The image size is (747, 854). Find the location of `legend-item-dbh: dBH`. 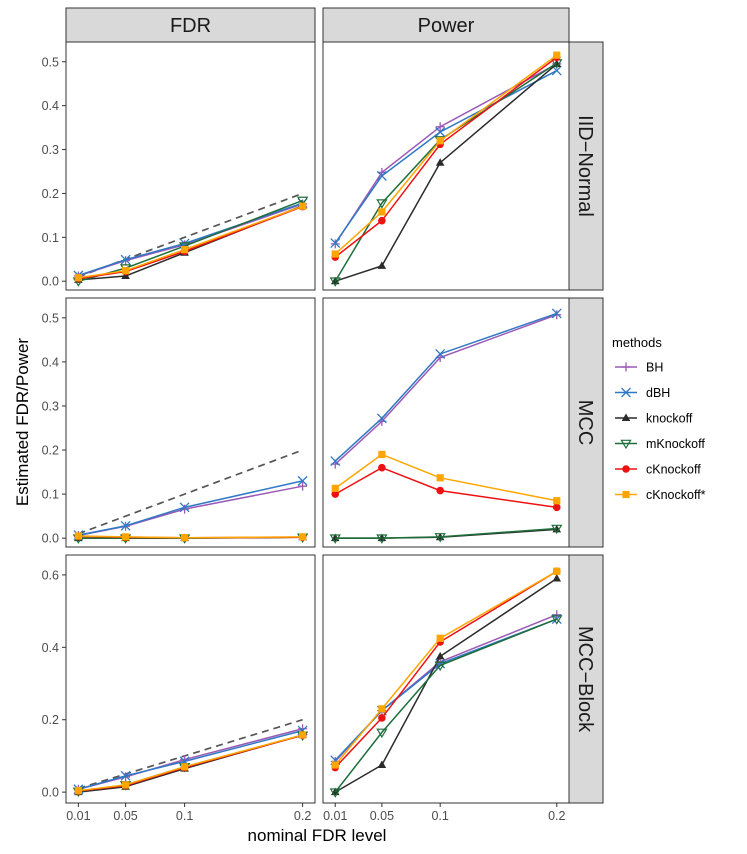

legend-item-dbh: dBH is located at coordinates (642, 393).